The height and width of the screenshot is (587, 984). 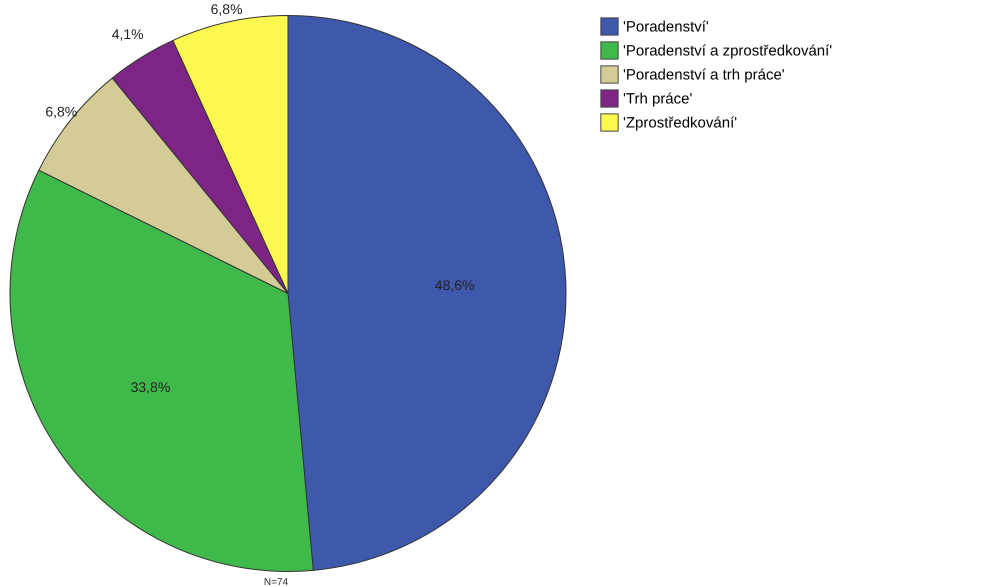 I want to click on text: N=74, so click(x=276, y=582).